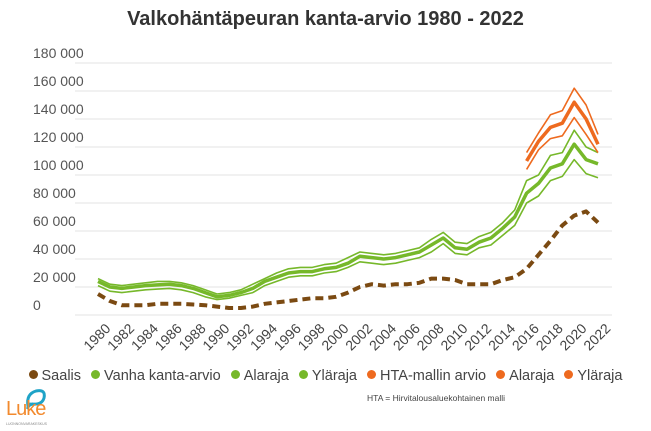 The height and width of the screenshot is (431, 651). I want to click on legend-label: Saalis, so click(61, 376).